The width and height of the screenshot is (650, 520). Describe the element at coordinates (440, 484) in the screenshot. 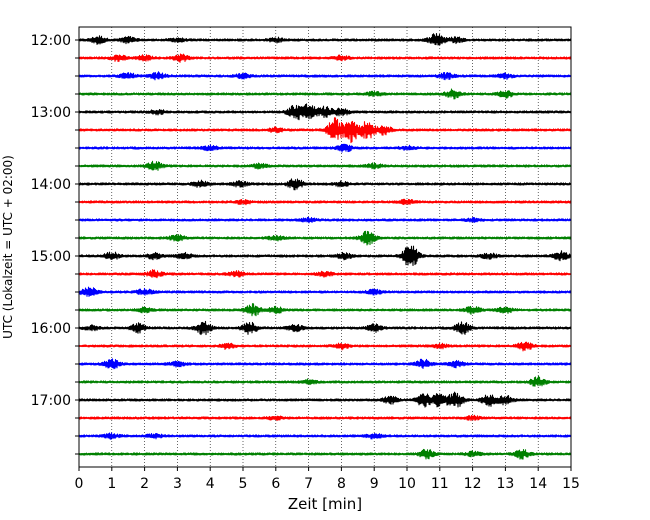

I see `x-tick-label-11: 11` at that location.